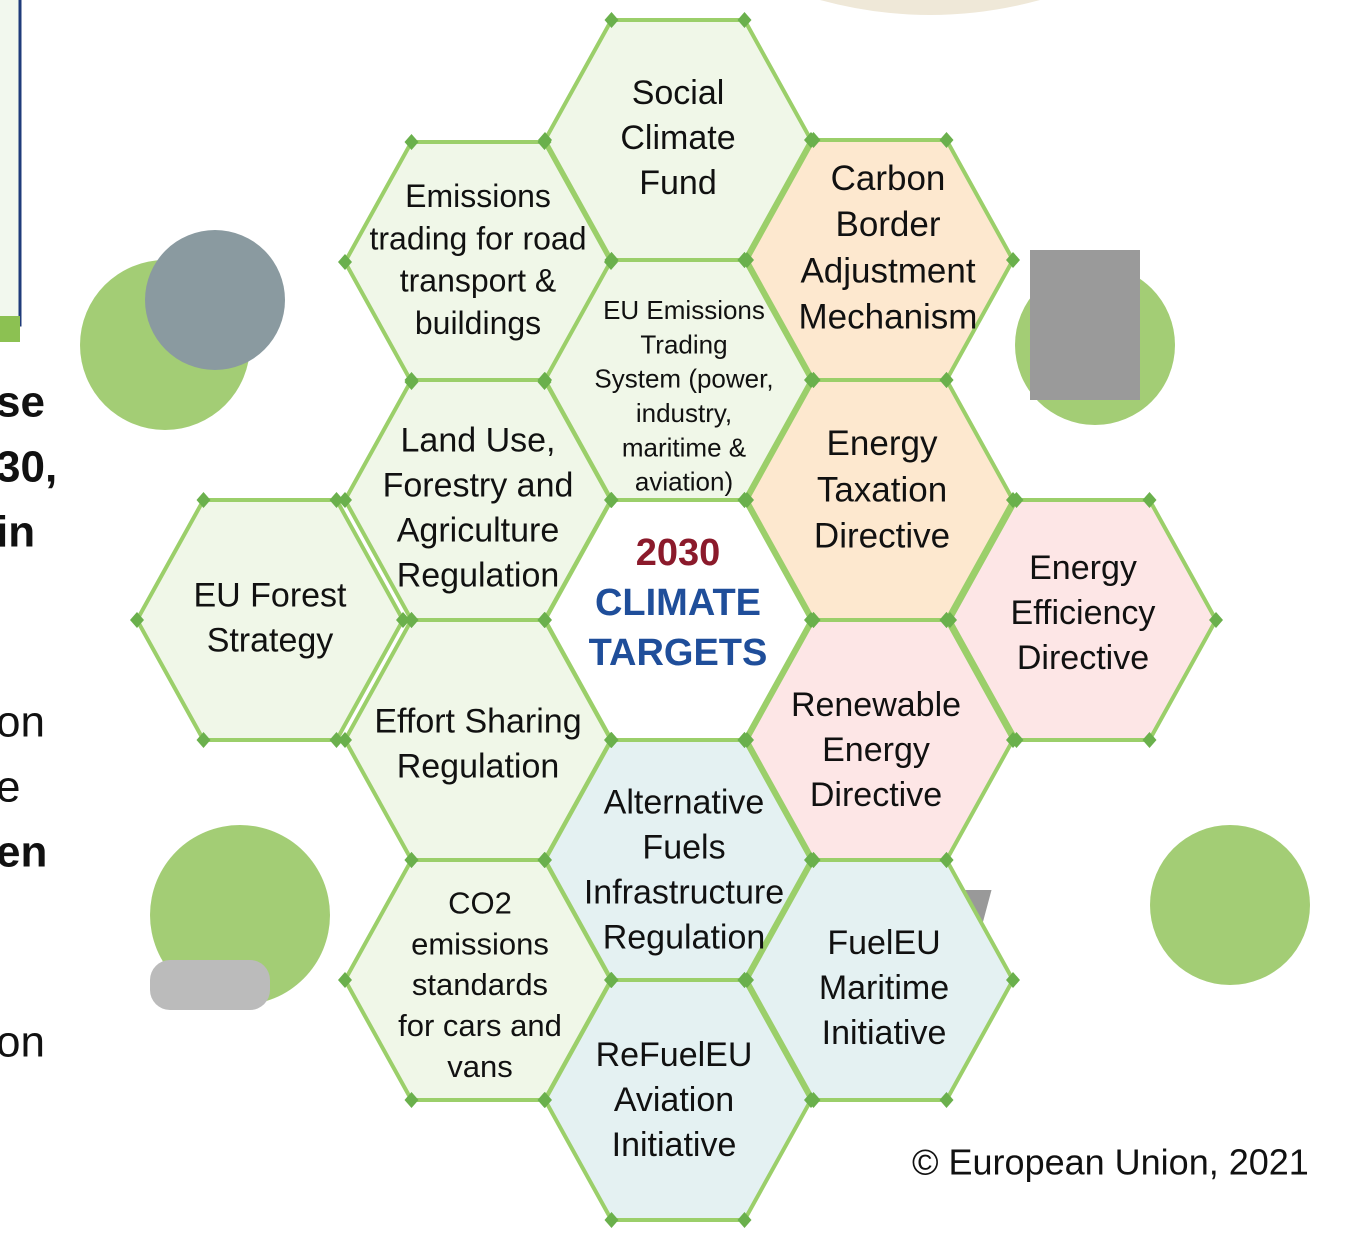 This screenshot has height=1234, width=1350. I want to click on hex-label: System (power,, so click(683, 379).